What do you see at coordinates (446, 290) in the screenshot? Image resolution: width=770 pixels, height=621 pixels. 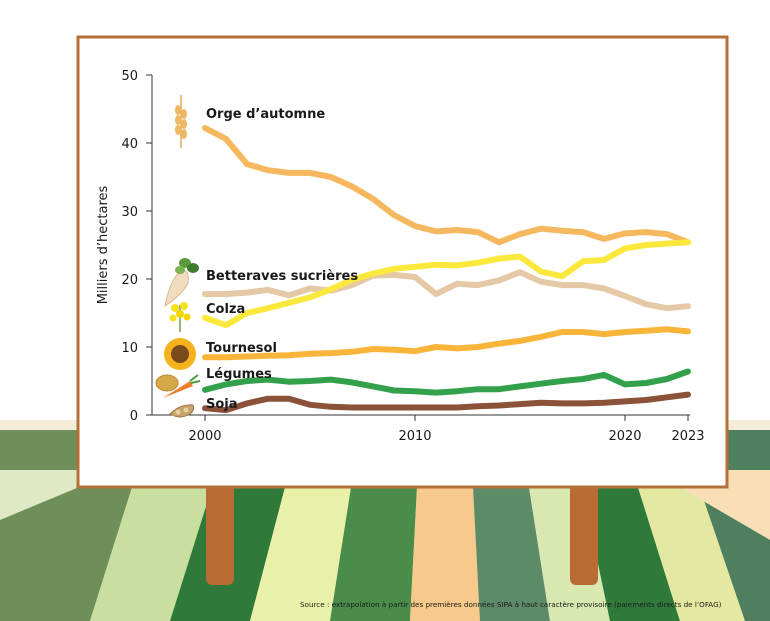 I see `series-line-betteraves` at bounding box center [446, 290].